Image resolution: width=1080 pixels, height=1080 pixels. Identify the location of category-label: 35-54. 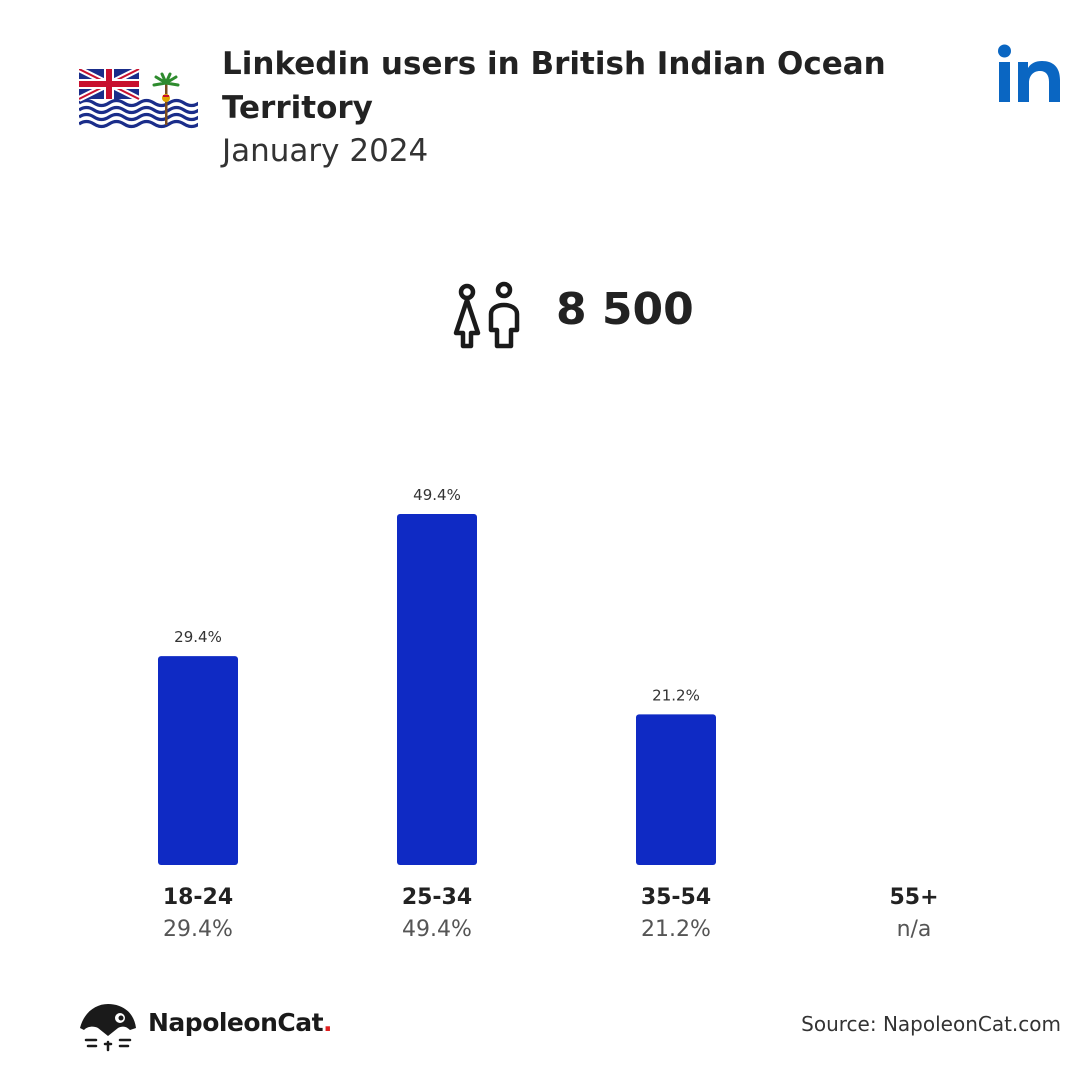
(676, 897).